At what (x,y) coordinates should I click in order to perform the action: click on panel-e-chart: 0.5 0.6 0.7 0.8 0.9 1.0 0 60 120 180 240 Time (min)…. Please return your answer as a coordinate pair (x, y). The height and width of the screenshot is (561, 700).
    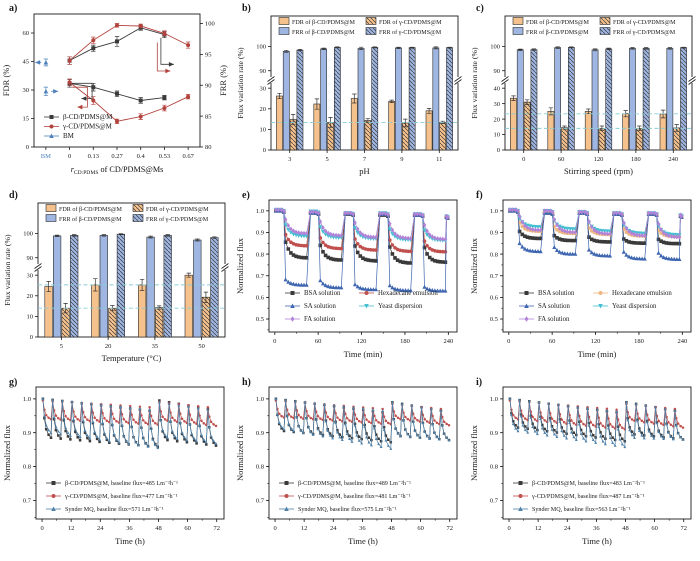
    Looking at the image, I should click on (346, 274).